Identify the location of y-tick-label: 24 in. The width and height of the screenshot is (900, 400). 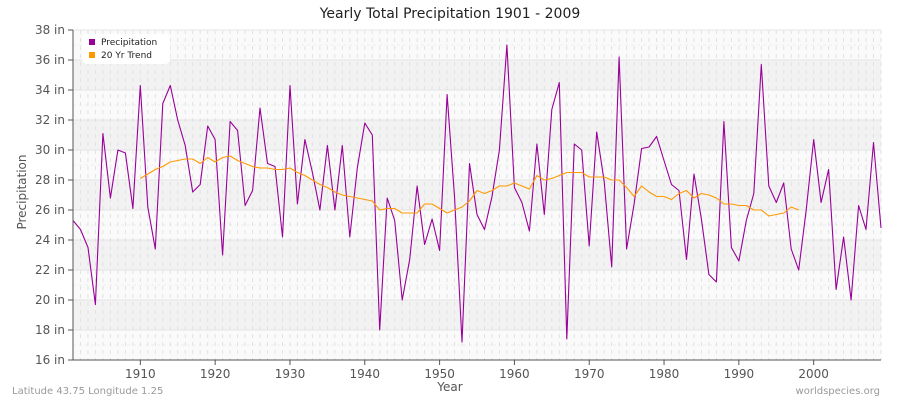
(50, 240).